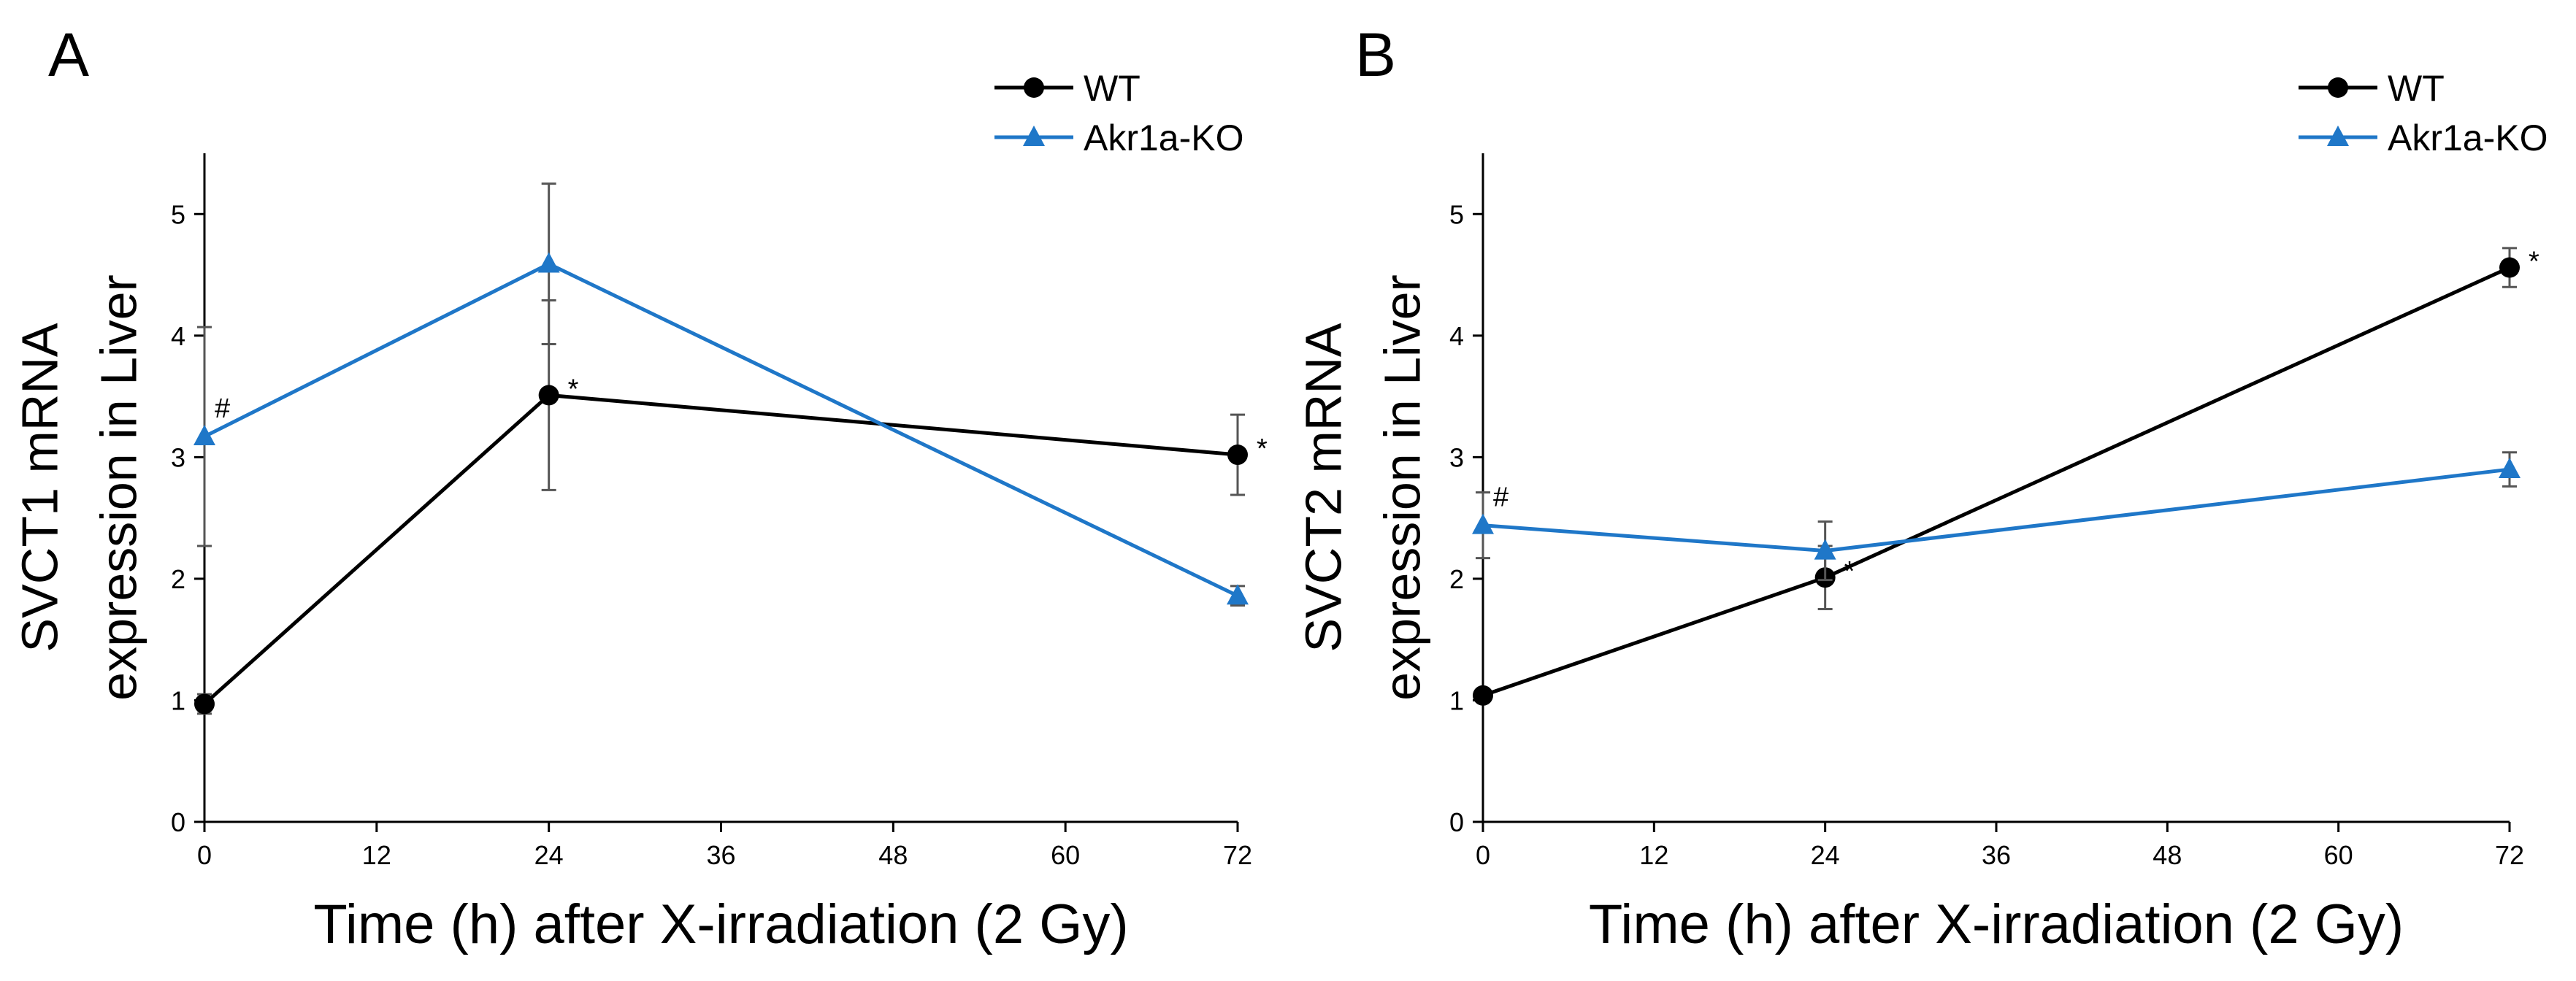  What do you see at coordinates (68, 54) in the screenshot?
I see `panel-label: A` at bounding box center [68, 54].